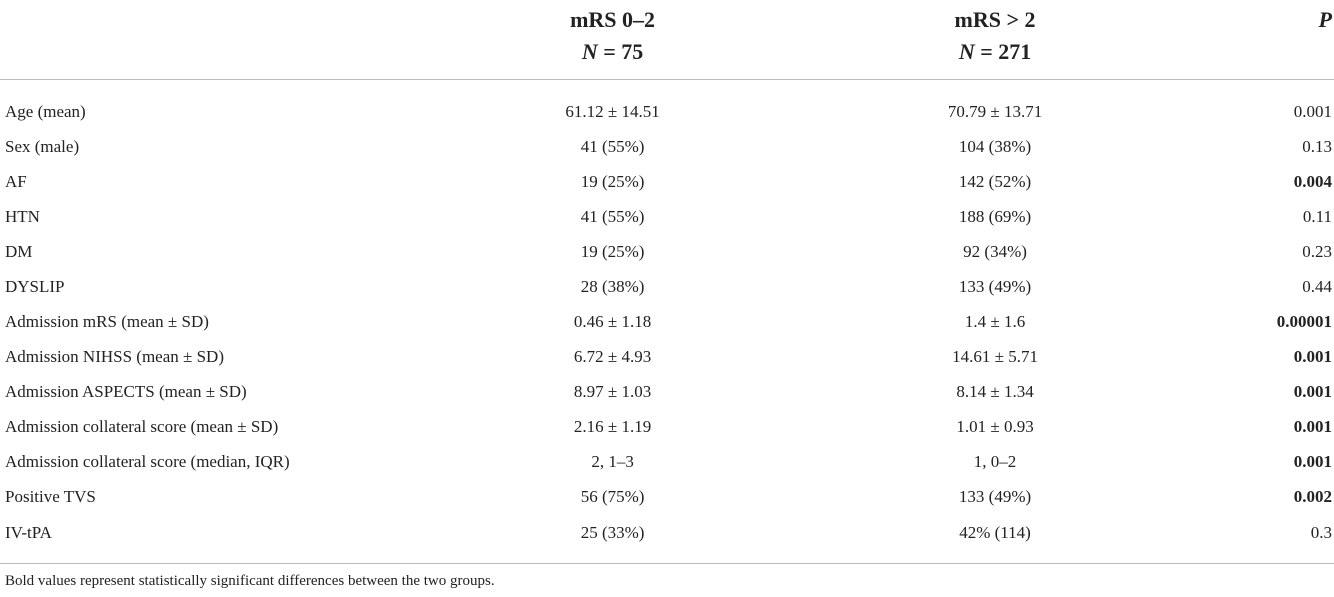 This screenshot has height=597, width=1334. Describe the element at coordinates (667, 286) in the screenshot. I see `table-row: DYSLIP 28 (38%) 133 (49%) 0.44` at that location.